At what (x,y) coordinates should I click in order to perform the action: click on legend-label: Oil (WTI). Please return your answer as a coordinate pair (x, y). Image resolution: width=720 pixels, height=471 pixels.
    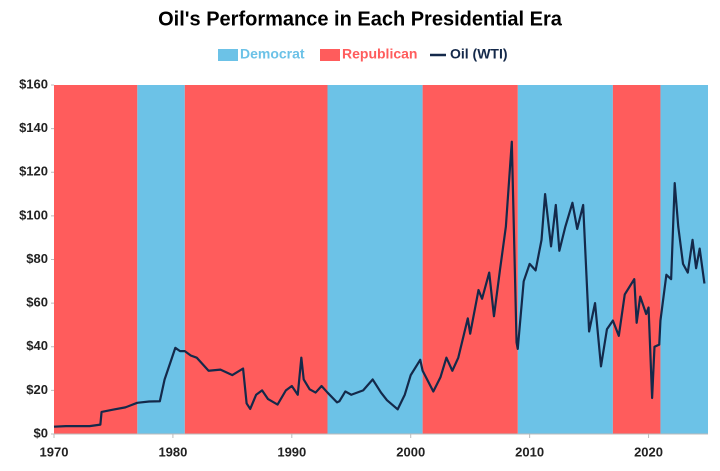
    Looking at the image, I should click on (479, 54).